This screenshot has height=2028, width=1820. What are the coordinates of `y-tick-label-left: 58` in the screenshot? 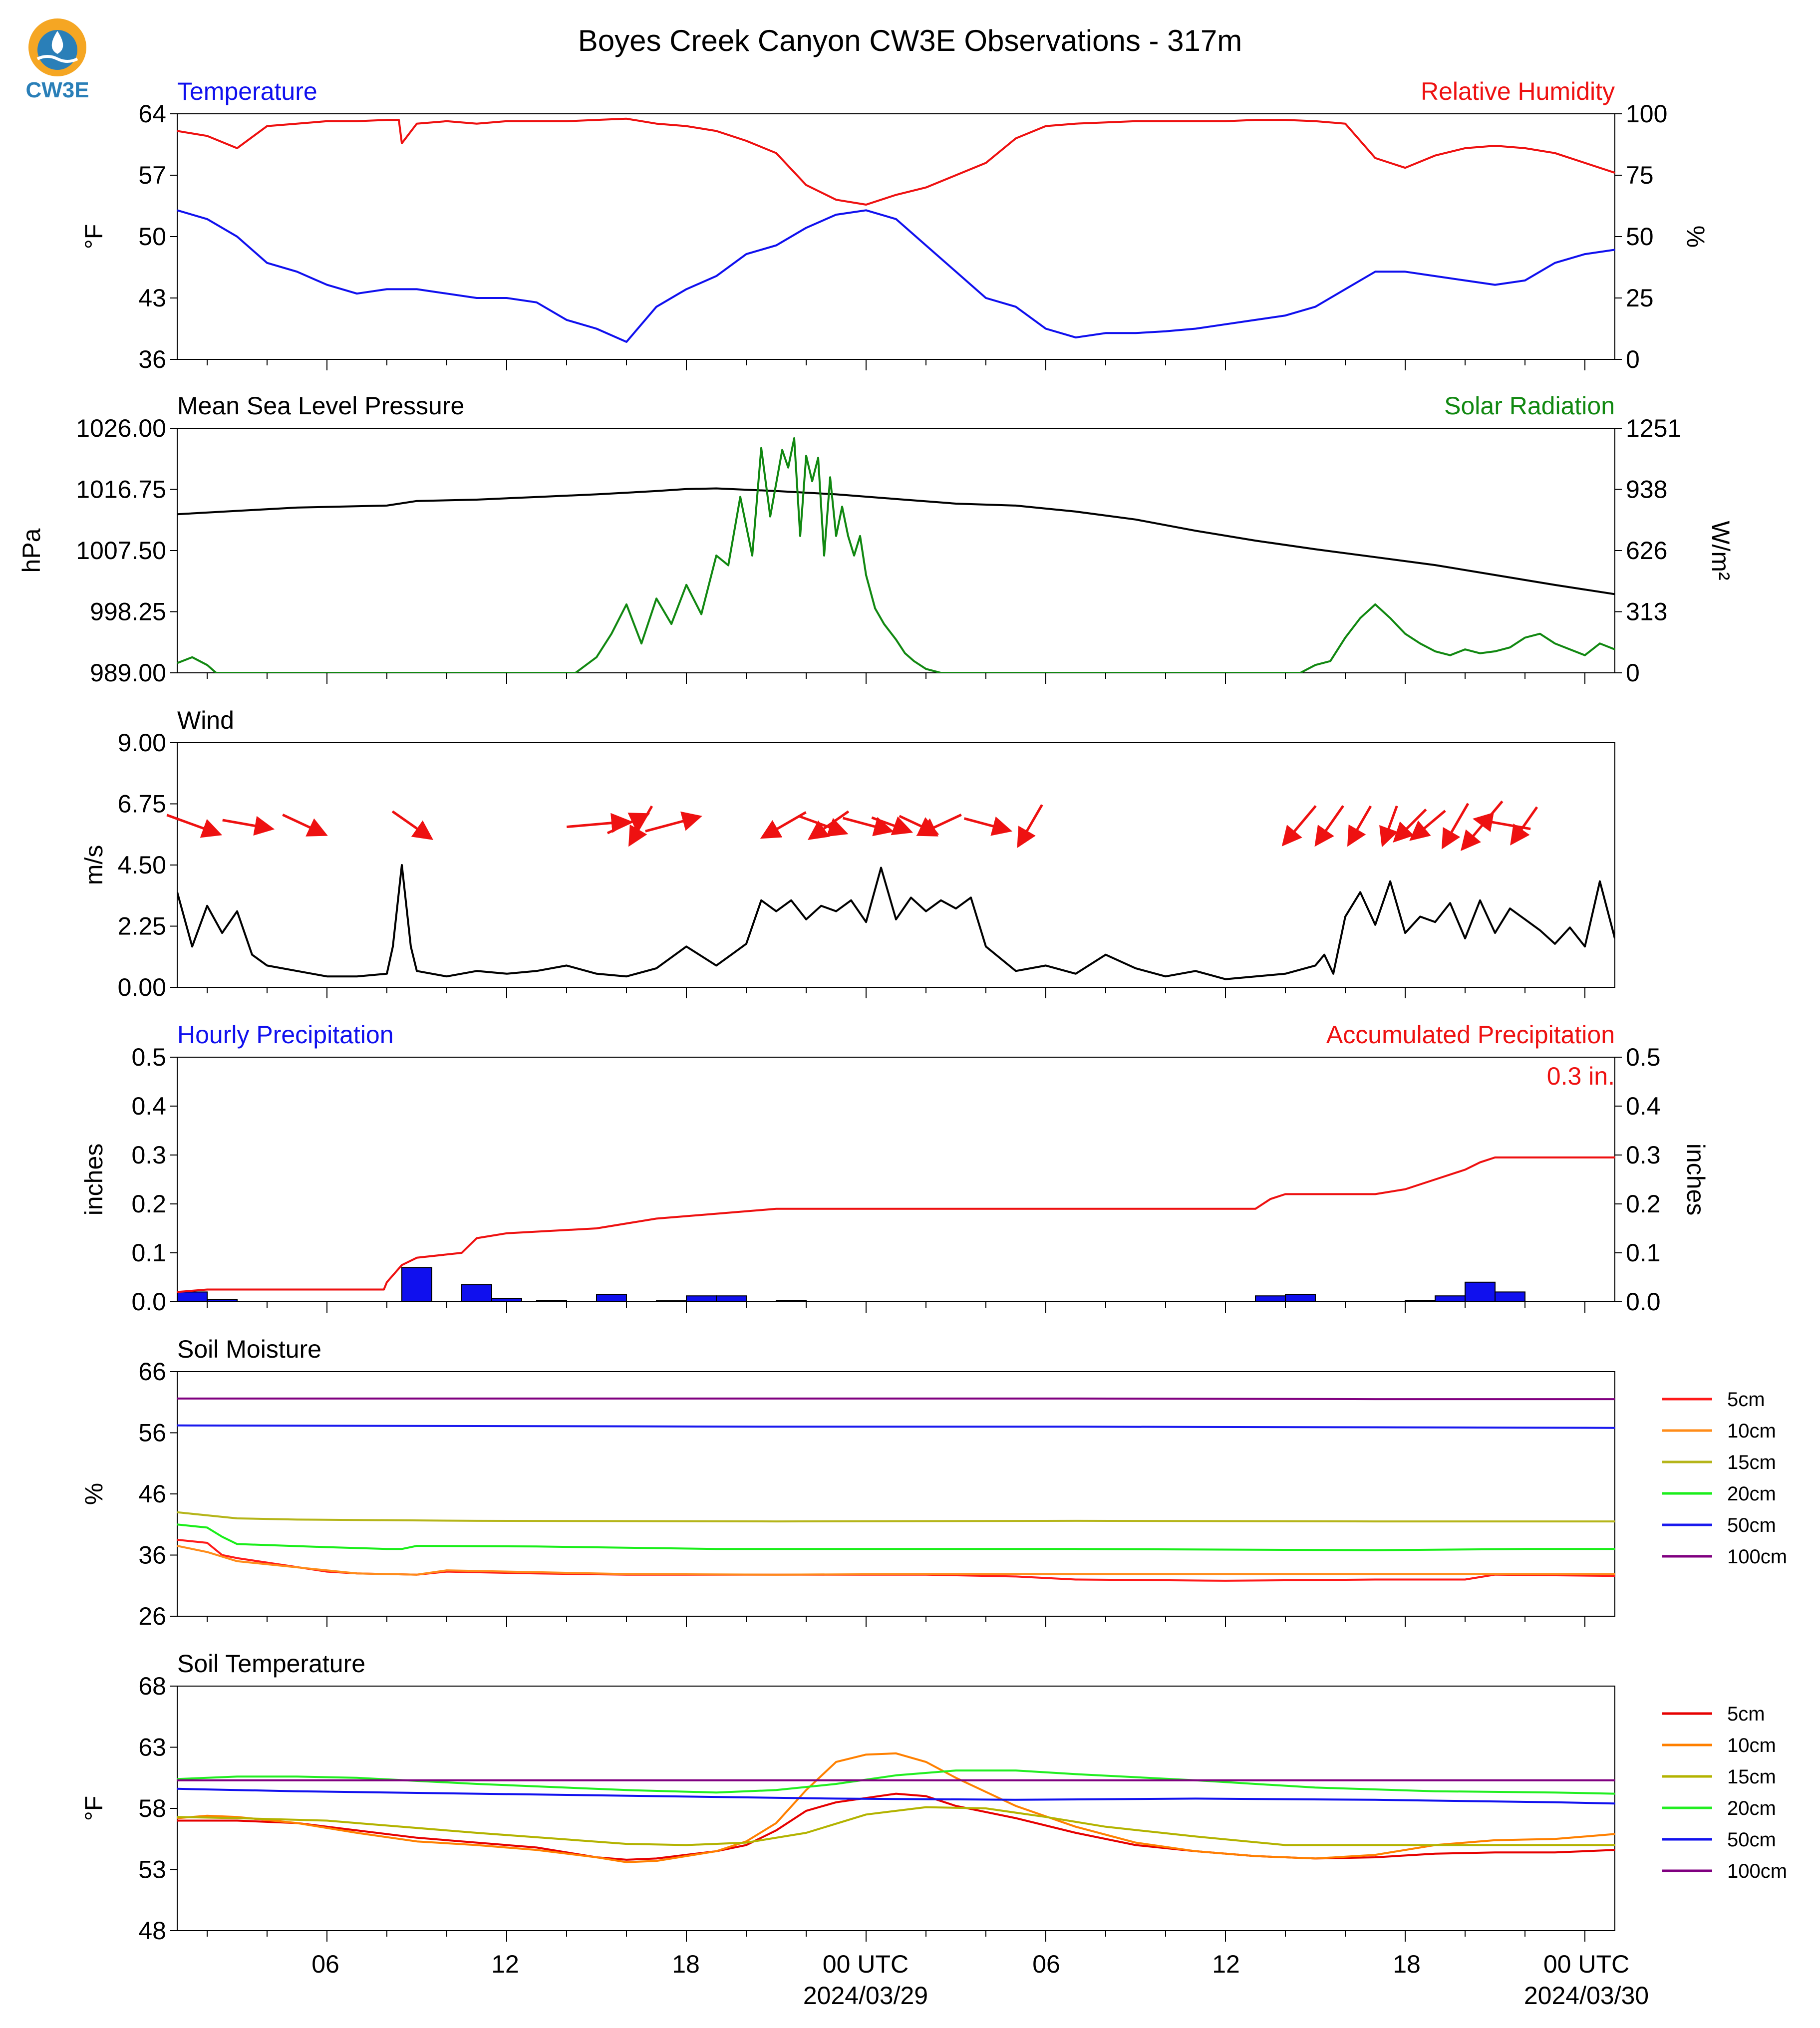 It's located at (152, 1808).